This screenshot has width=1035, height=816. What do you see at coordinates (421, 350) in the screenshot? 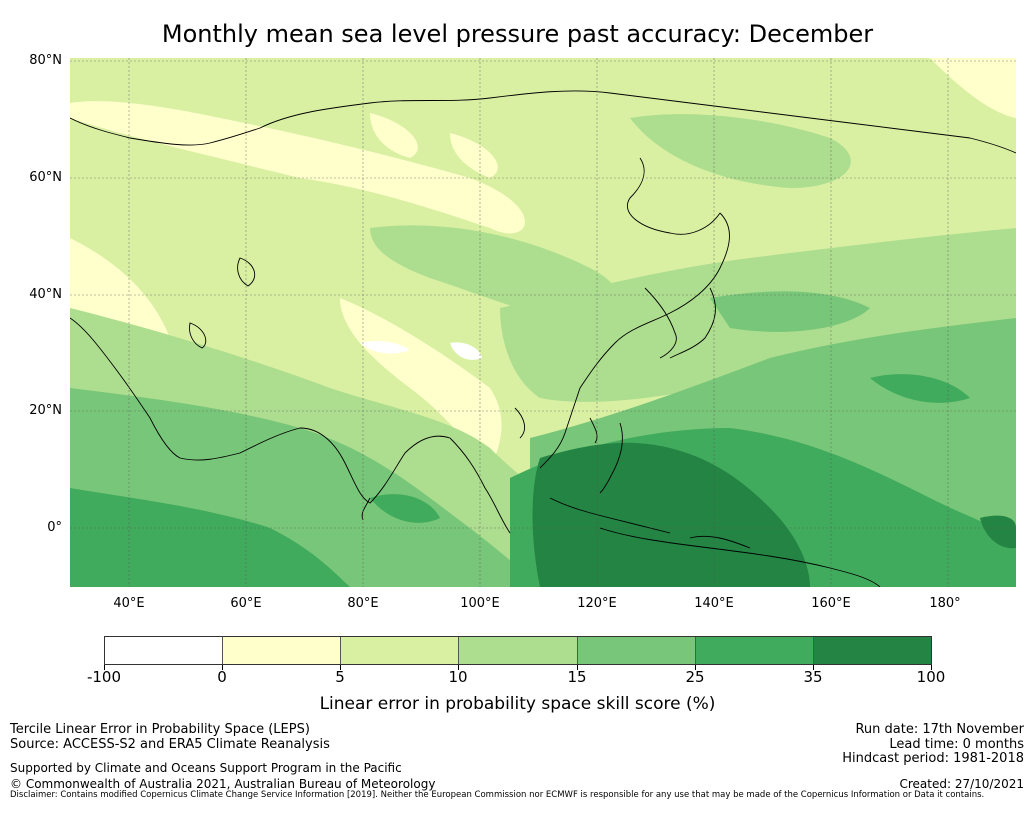
I see `skill-negative-regions` at bounding box center [421, 350].